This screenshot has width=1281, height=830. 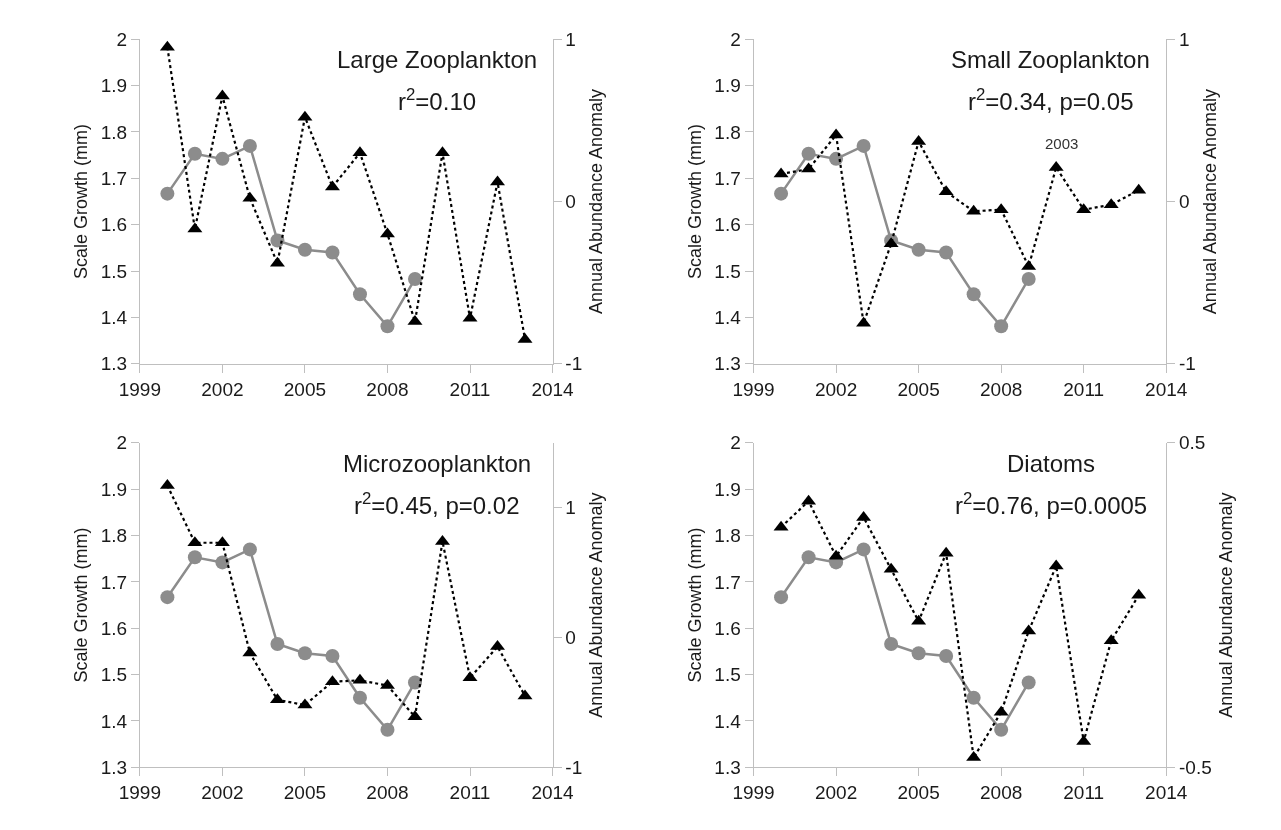 What do you see at coordinates (1062, 143) in the screenshot?
I see `annotation: 2003` at bounding box center [1062, 143].